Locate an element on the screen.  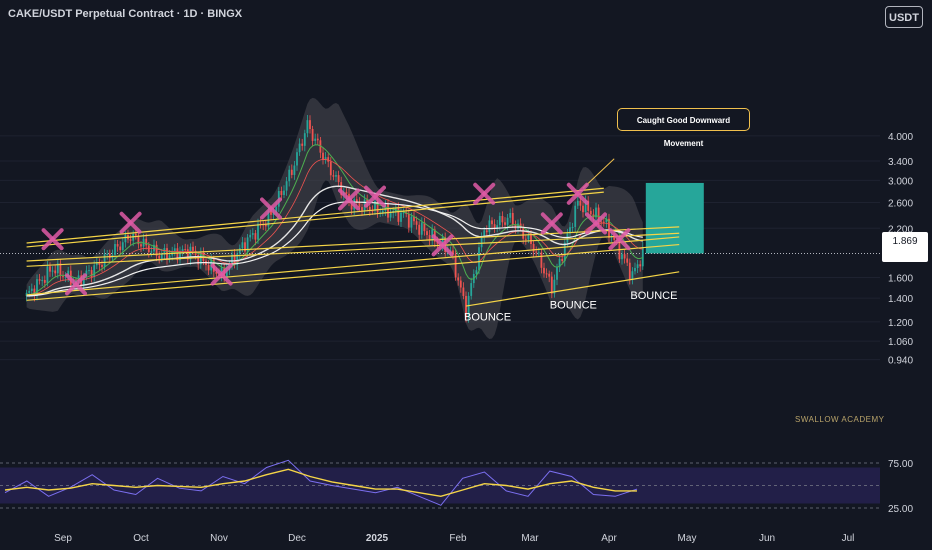
annotations: BOUNCE BOUNCE BOUNCE is located at coordinates (570, 306).